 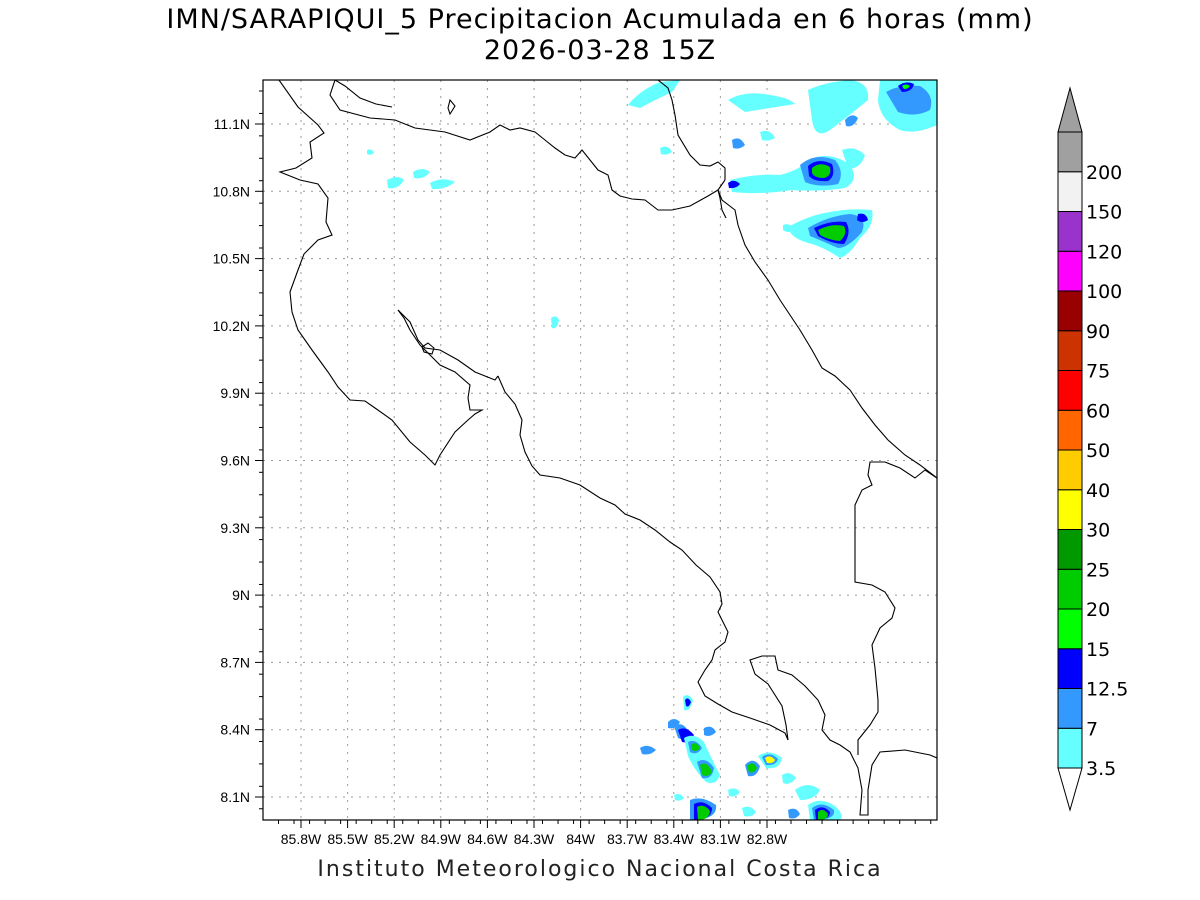 What do you see at coordinates (1107, 690) in the screenshot?
I see `colorbar-label: 12.5` at bounding box center [1107, 690].